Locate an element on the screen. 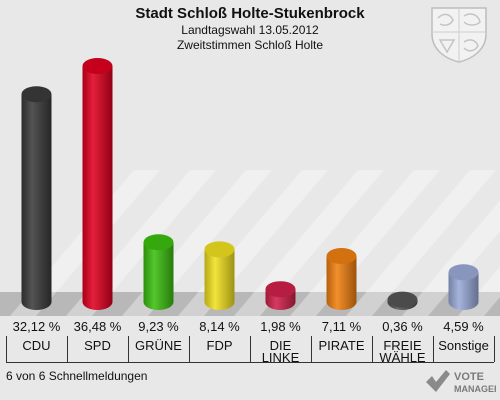 This screenshot has width=500, height=400. value-label: 36,48 % is located at coordinates (97, 326).